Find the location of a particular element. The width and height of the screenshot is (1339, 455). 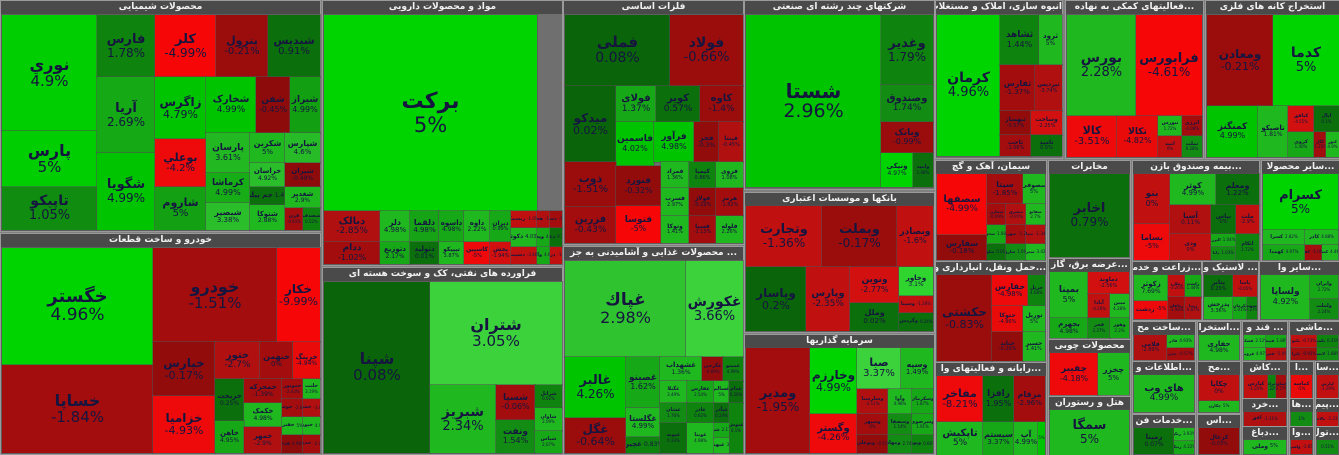

stock-tile: فپنتا -0.45% is located at coordinates (731, 142).